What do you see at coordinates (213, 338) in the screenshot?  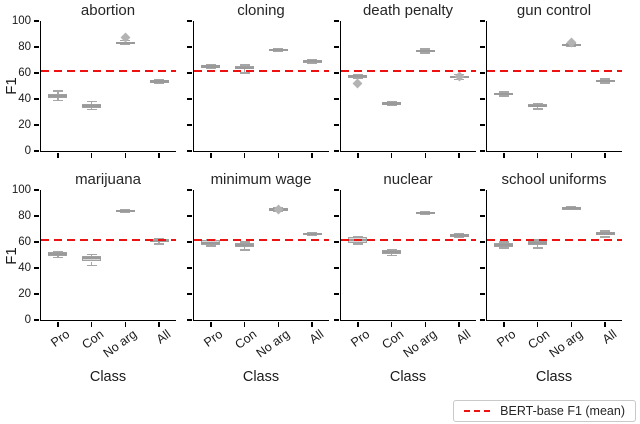 I see `category-label: Pro` at bounding box center [213, 338].